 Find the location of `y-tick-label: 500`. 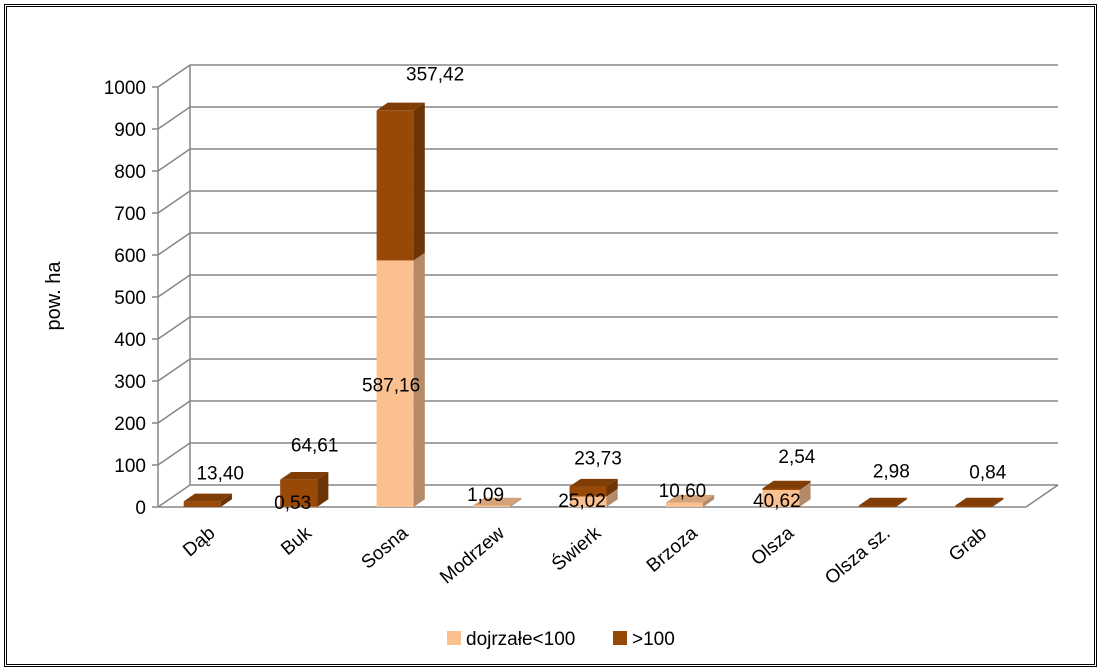

y-tick-label: 500 is located at coordinates (130, 298).